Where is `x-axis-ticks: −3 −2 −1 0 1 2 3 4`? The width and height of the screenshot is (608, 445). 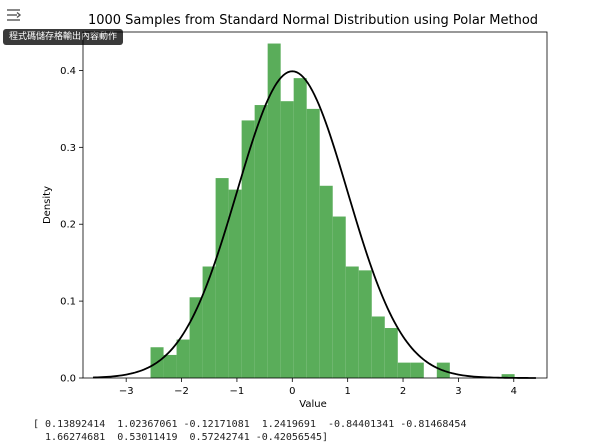
x-axis-ticks: −3 −2 −1 0 1 2 3 4 is located at coordinates (318, 387).